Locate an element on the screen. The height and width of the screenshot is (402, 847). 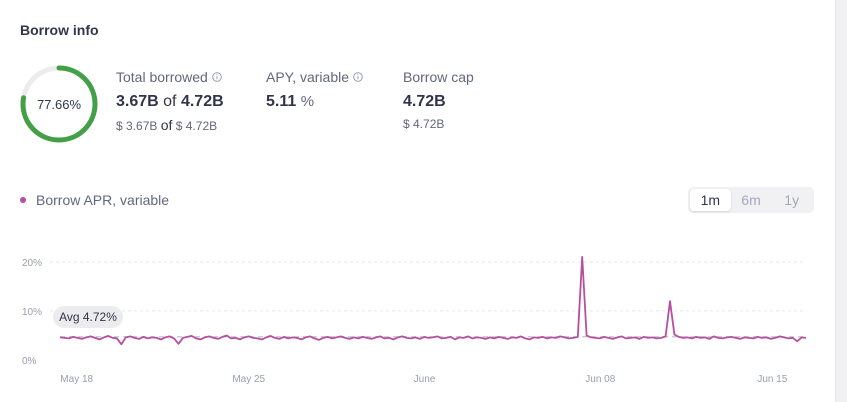
total-borrowed-cap-value: 4.72B is located at coordinates (202, 101).